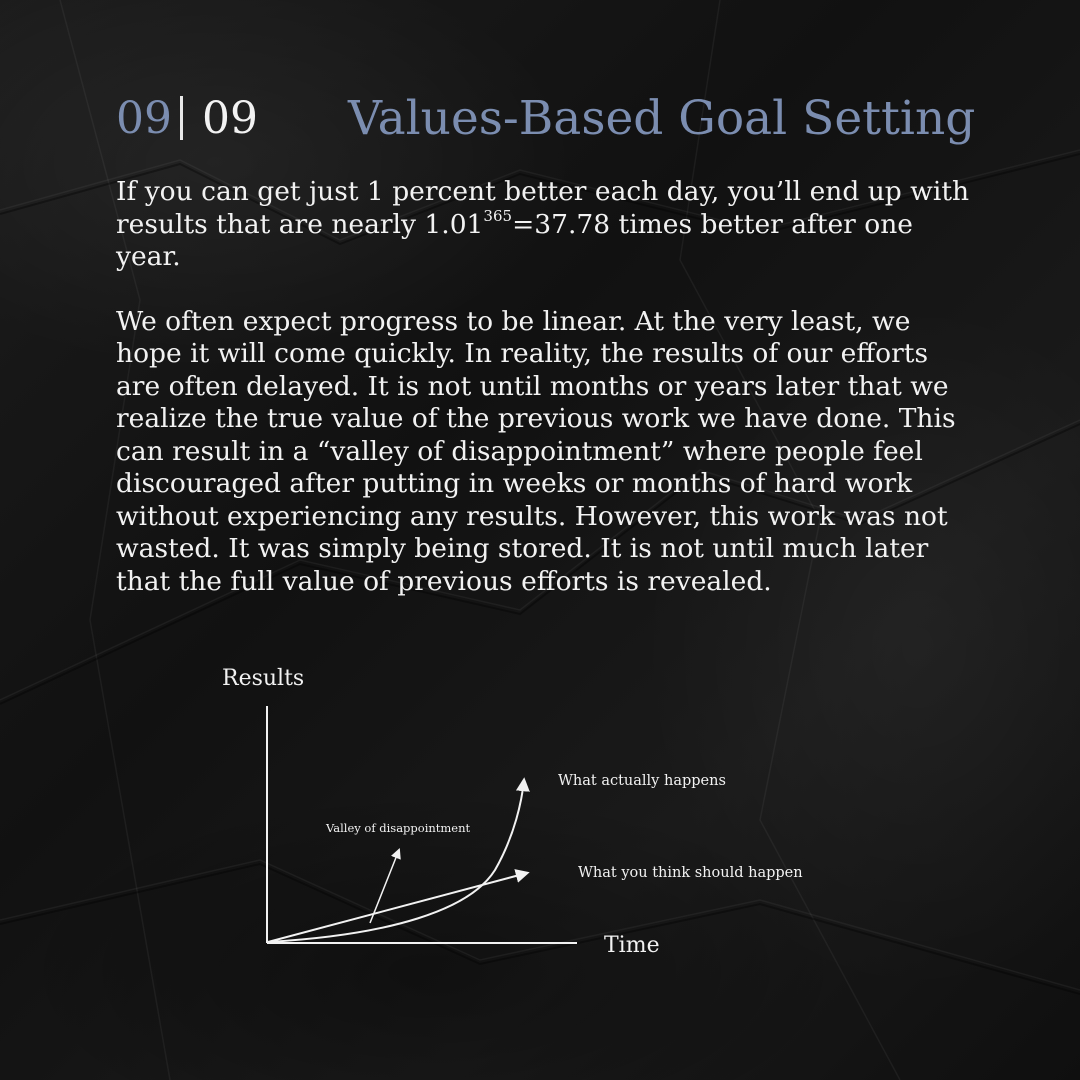 This screenshot has width=1080, height=1080. I want to click on page-number-divider, so click(181, 118).